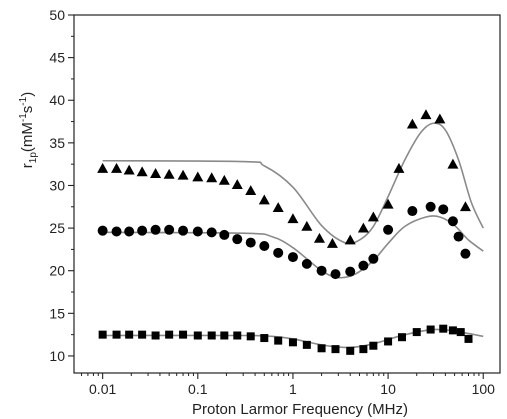 The image size is (507, 419). I want to click on x-tick-label: 10, so click(388, 389).